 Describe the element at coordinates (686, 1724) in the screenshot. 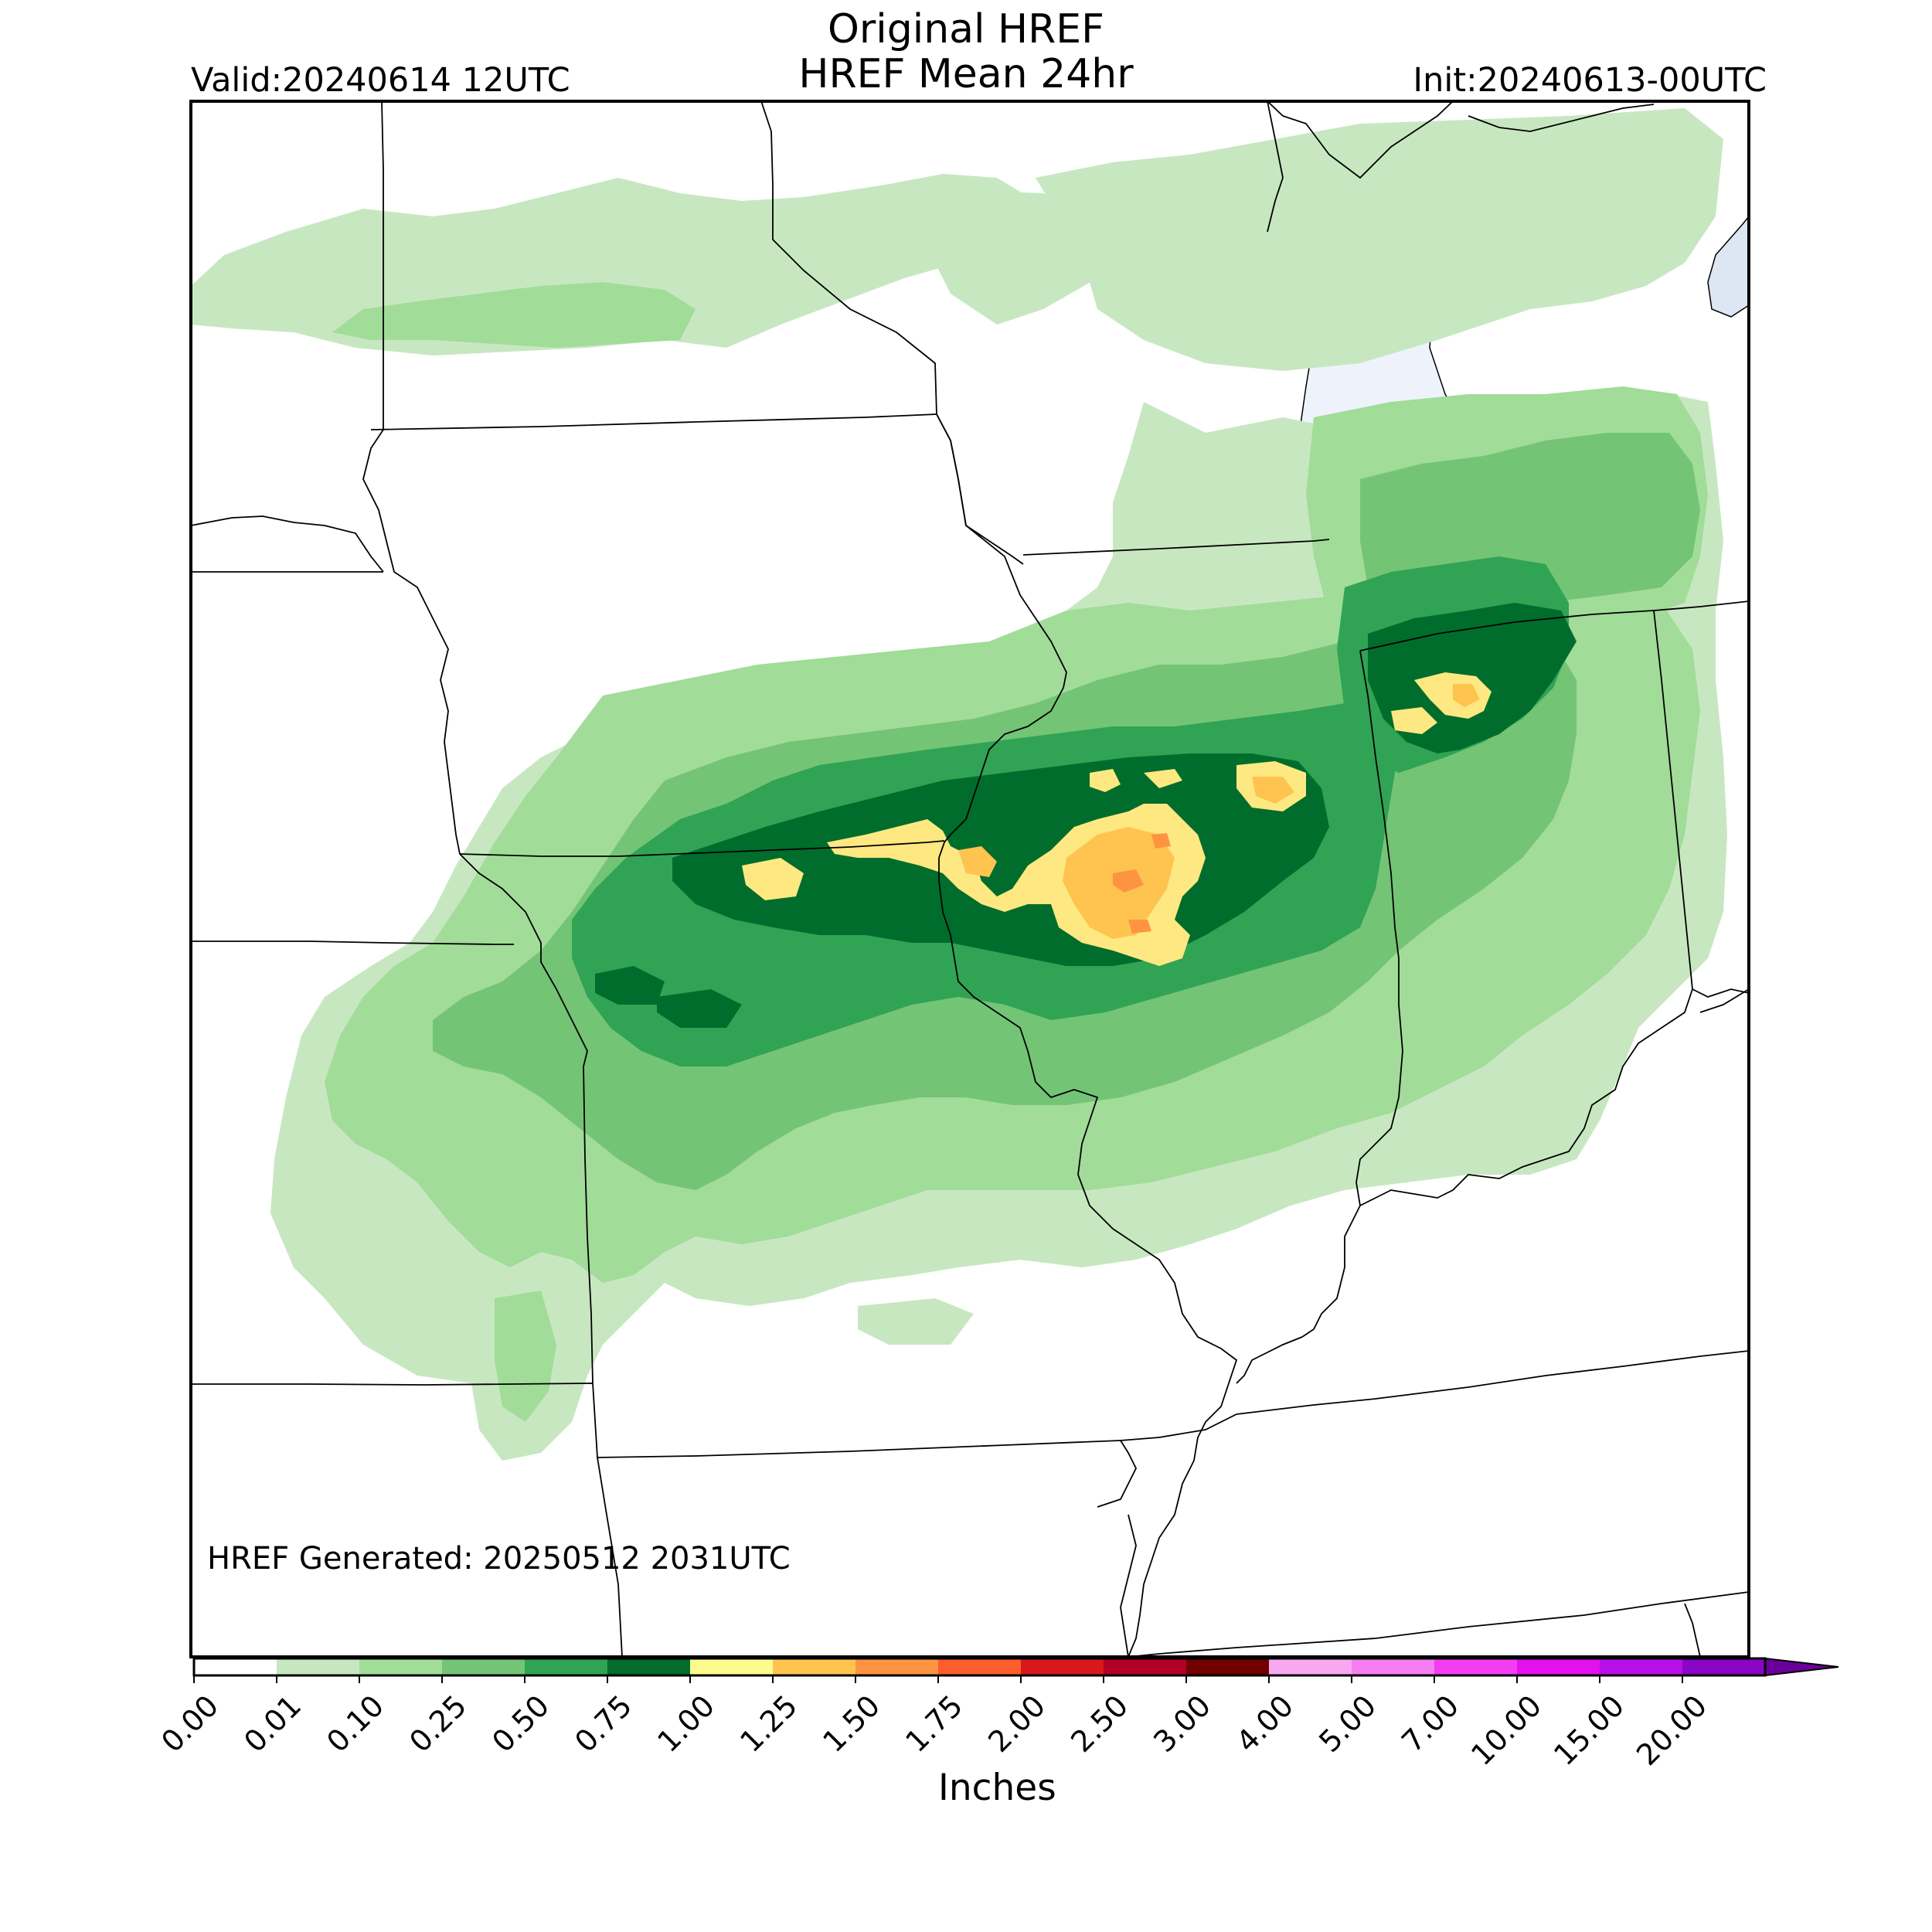

I see `colorbar-tick-label: 1.00` at that location.